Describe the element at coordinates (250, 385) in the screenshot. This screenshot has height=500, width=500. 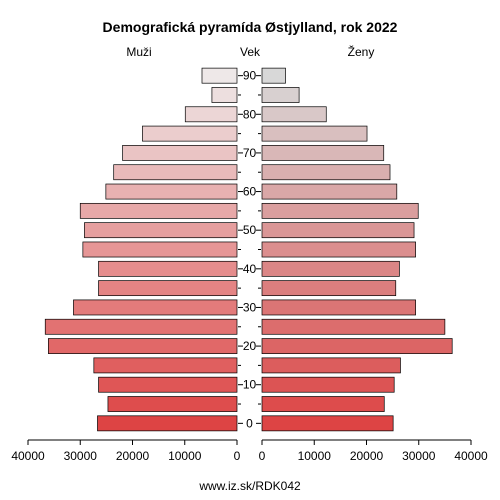
I see `age-tick-label: 10` at that location.